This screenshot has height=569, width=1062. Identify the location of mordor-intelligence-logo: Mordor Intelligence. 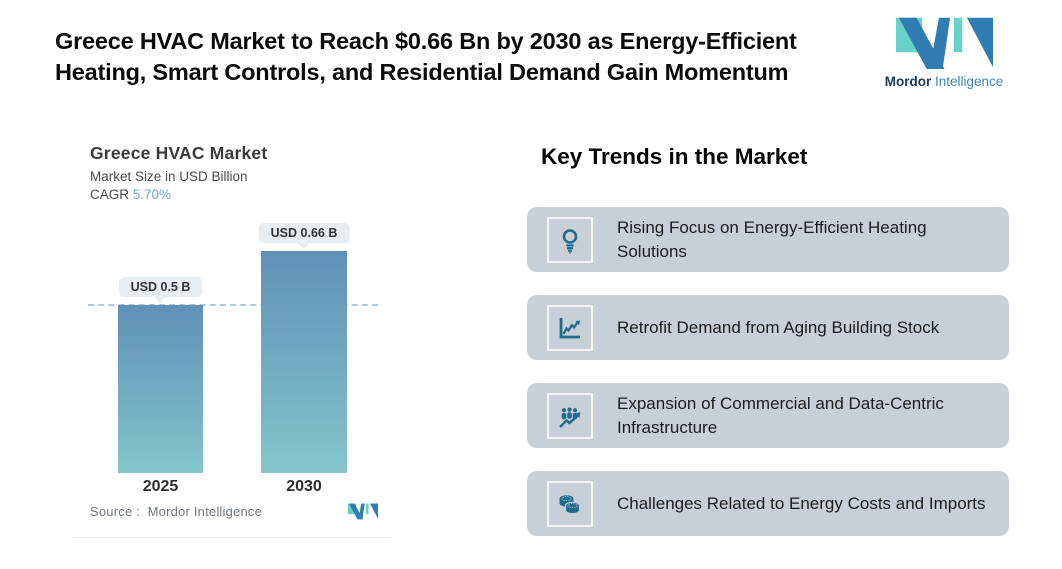
(944, 51).